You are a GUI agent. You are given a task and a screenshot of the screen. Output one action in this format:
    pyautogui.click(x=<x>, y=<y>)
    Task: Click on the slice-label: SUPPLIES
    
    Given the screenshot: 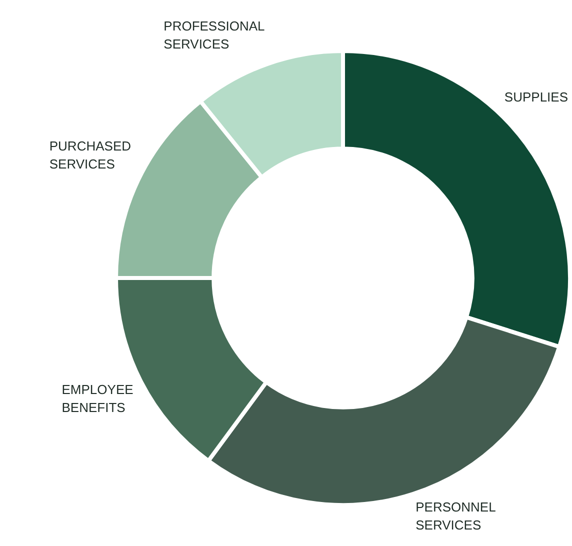 What is the action you would take?
    pyautogui.click(x=536, y=96)
    